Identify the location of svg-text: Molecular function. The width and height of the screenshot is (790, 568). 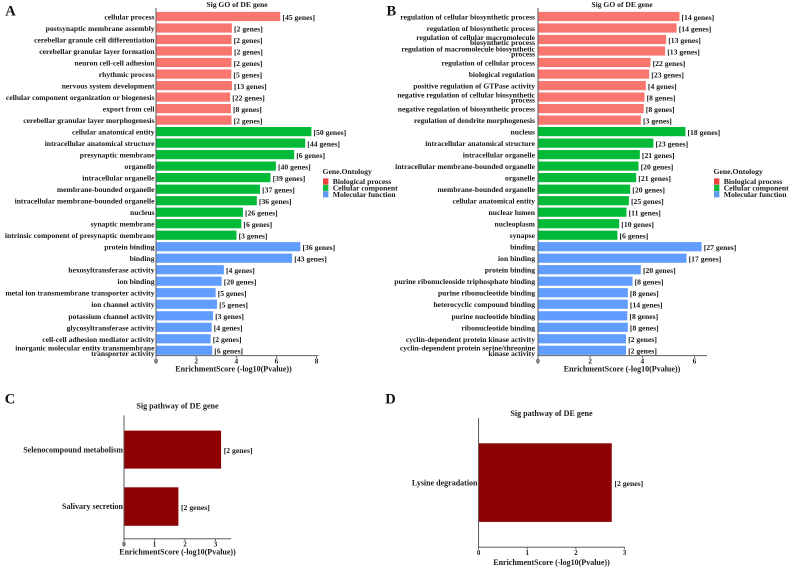
(756, 194).